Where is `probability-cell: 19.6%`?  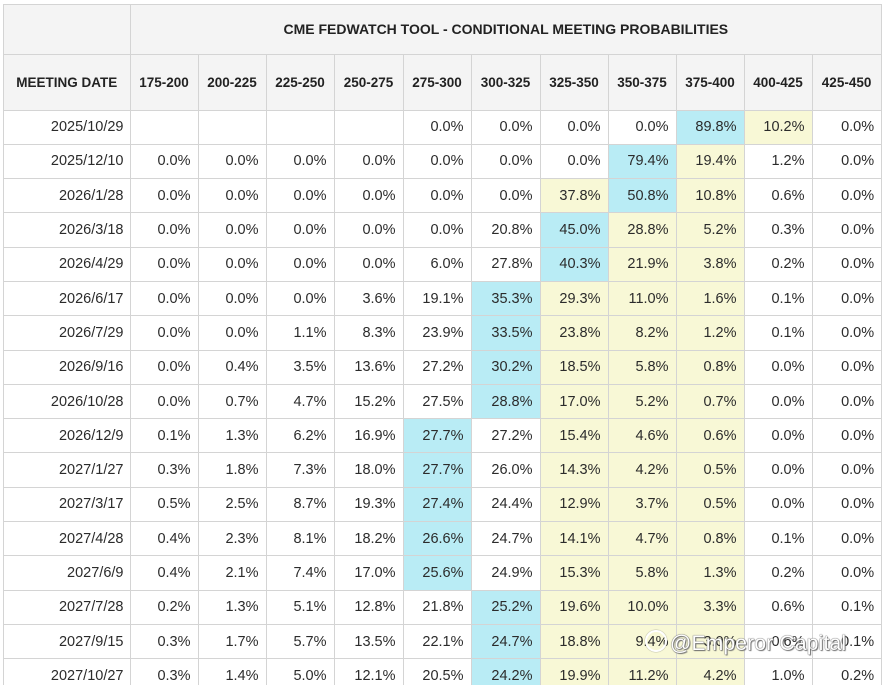
probability-cell: 19.6% is located at coordinates (574, 607).